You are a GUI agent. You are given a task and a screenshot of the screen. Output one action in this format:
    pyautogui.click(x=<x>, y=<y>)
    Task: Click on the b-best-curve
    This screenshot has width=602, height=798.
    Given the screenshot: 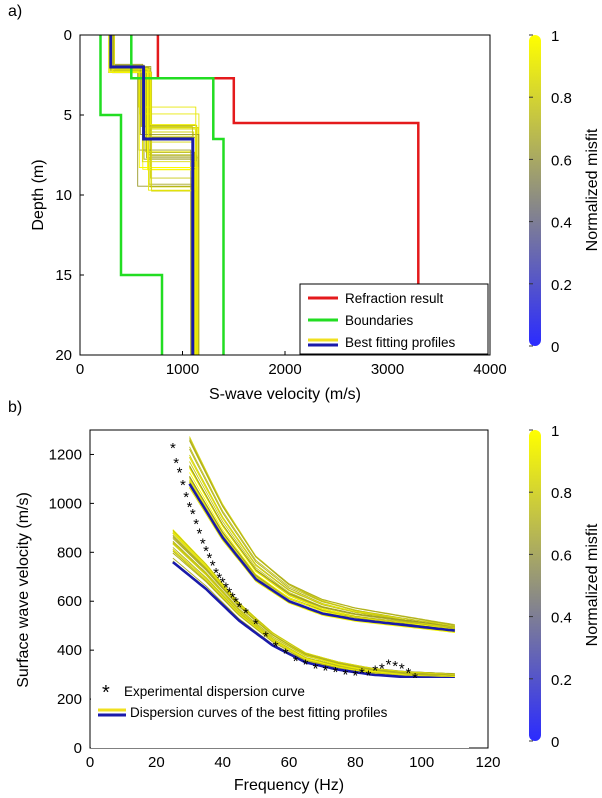 What is the action you would take?
    pyautogui.click(x=321, y=557)
    